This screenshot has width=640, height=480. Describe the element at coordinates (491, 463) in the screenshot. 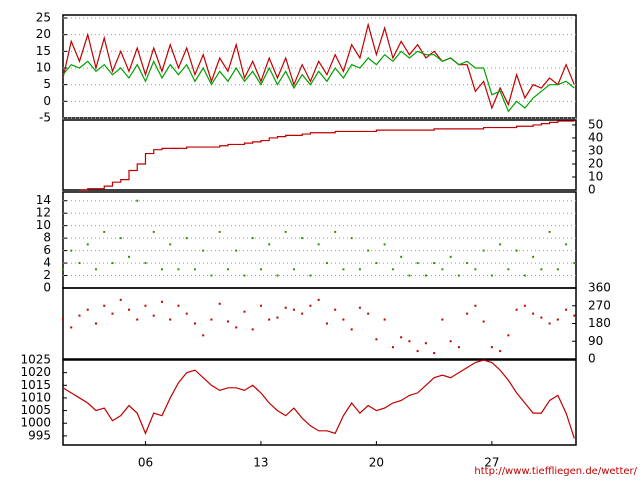

I see `x-tick-label: 27` at that location.